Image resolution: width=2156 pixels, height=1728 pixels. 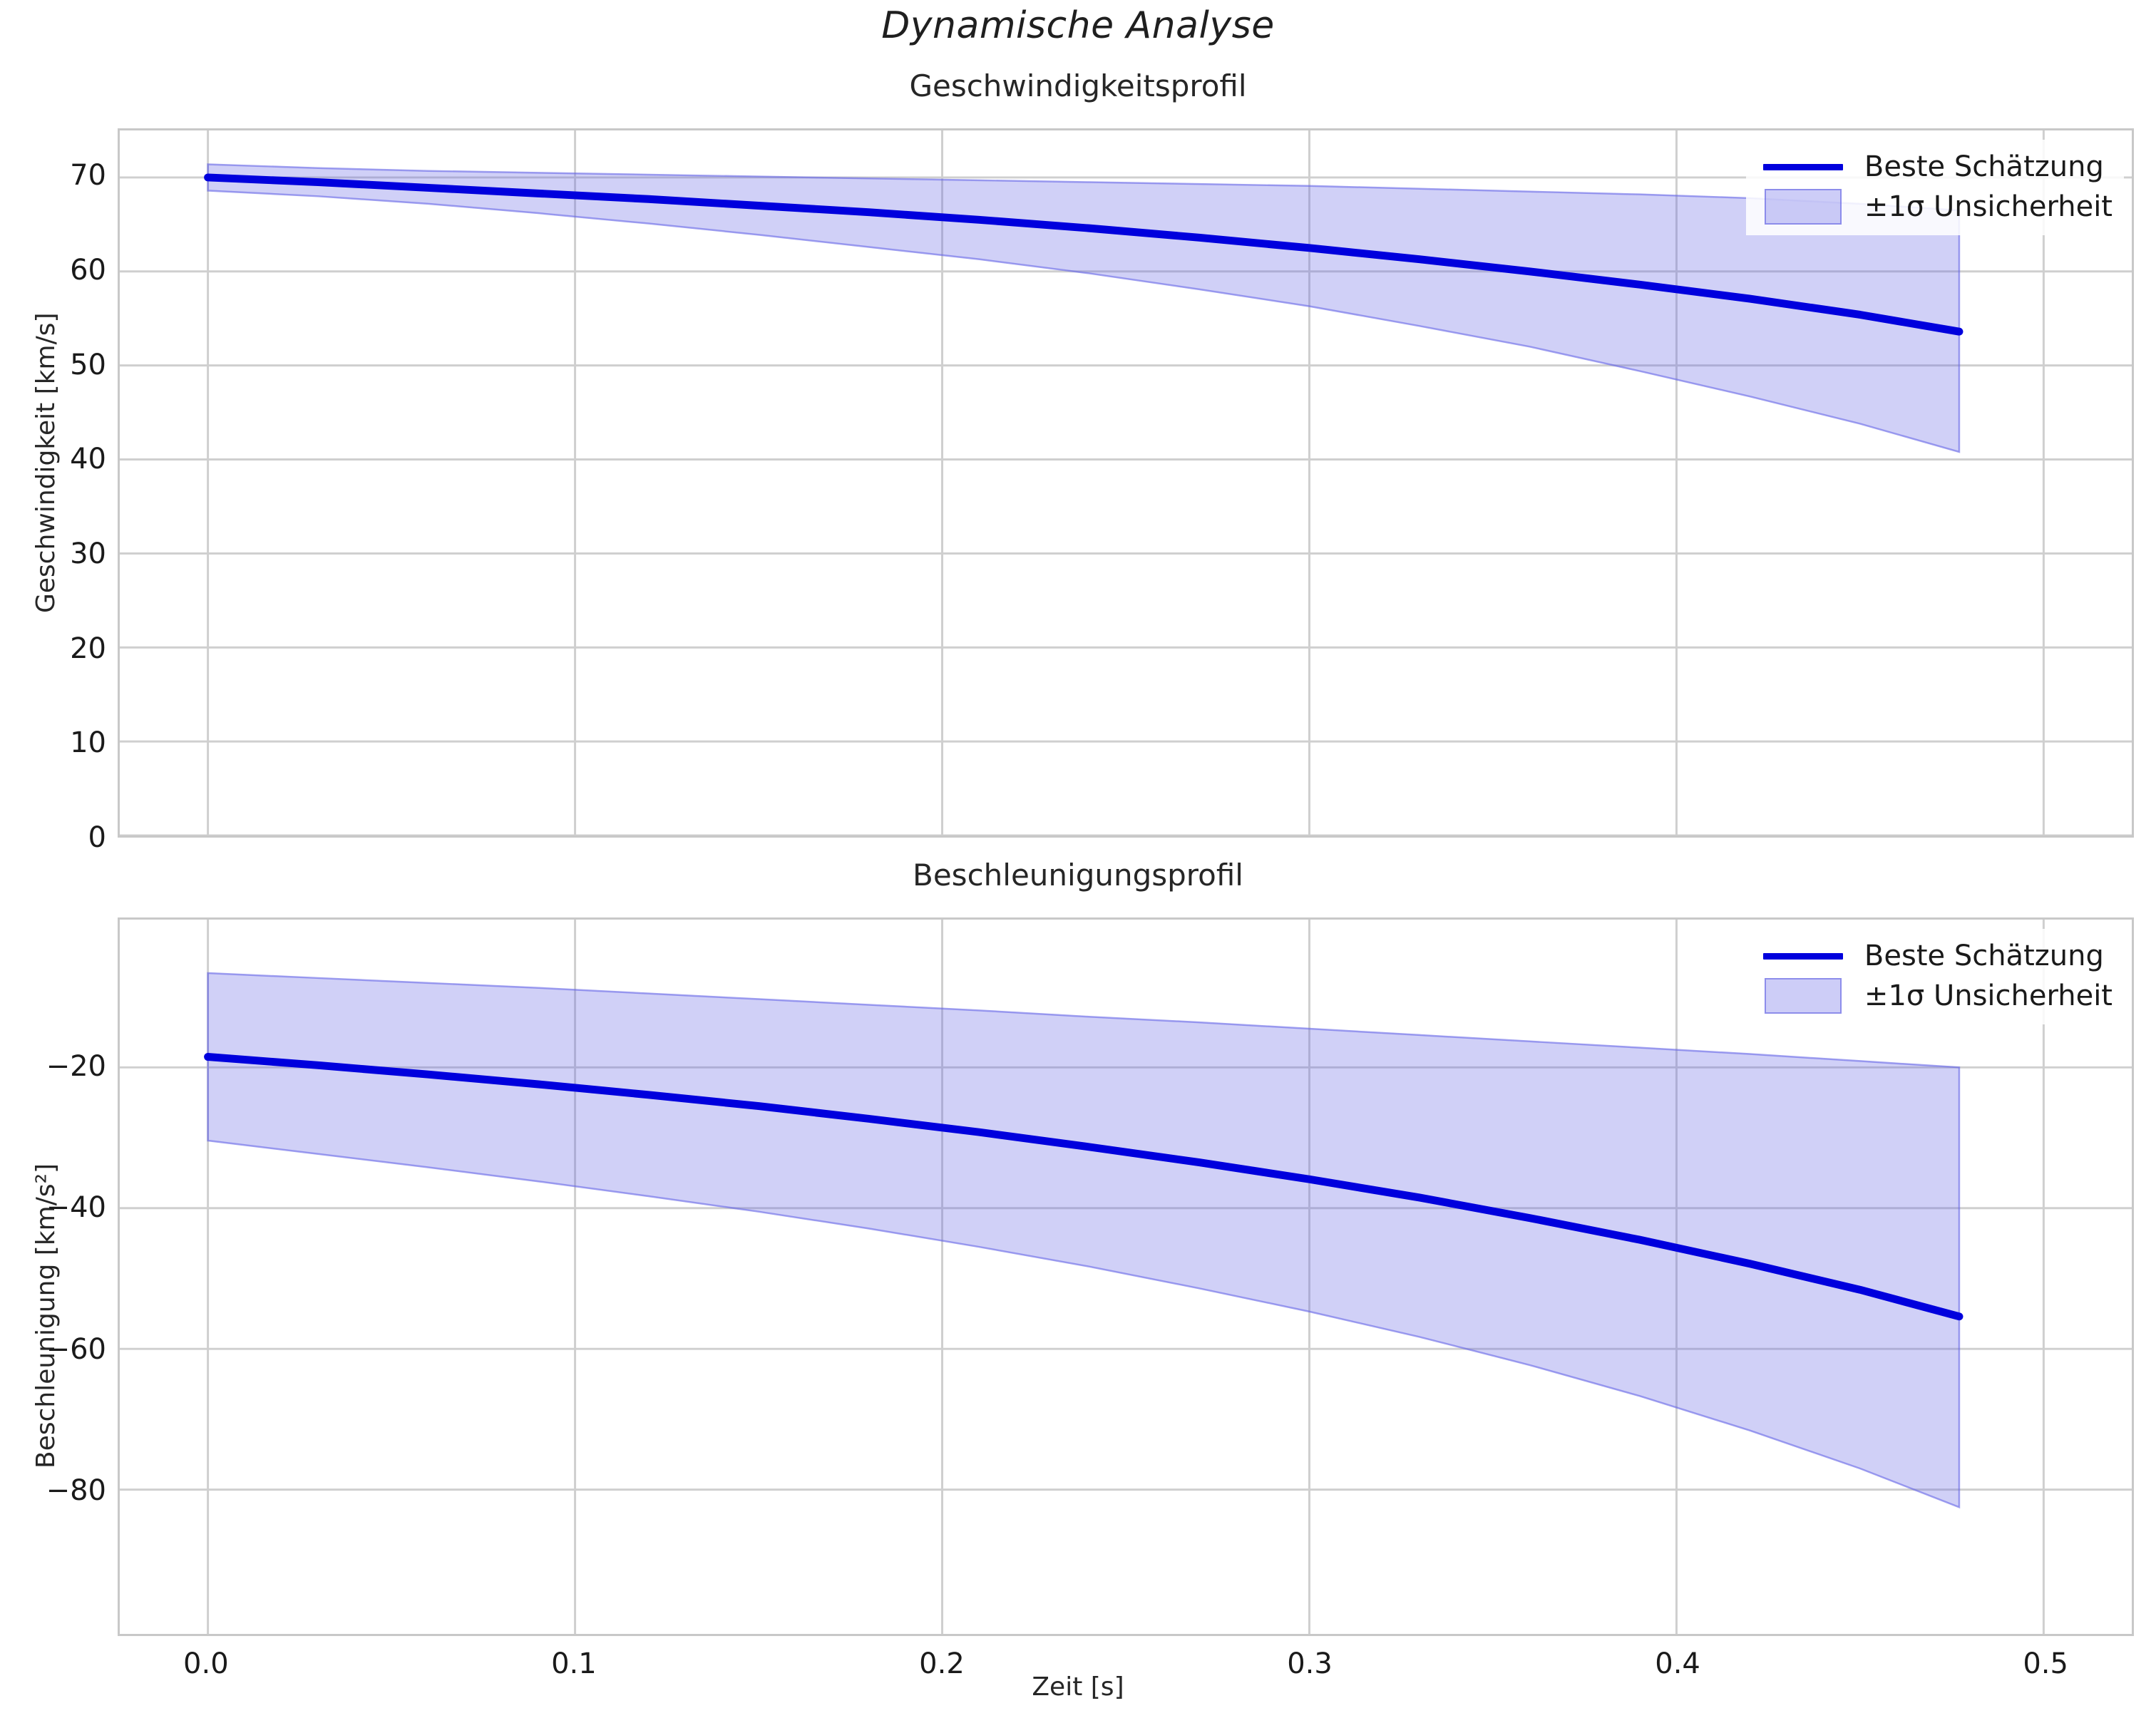 What do you see at coordinates (1677, 1663) in the screenshot?
I see `x-tick-label: 0.4` at bounding box center [1677, 1663].